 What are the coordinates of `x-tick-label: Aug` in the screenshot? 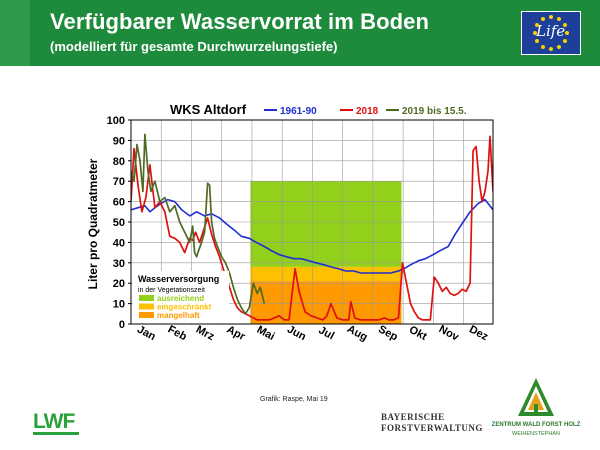 It's located at (357, 333).